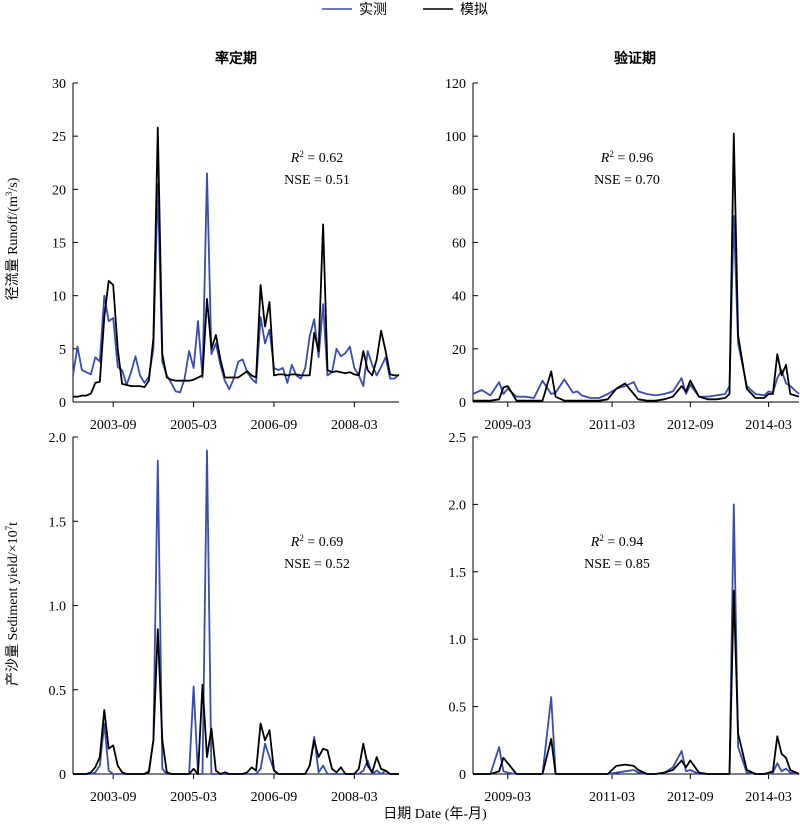 This screenshot has width=800, height=825. Describe the element at coordinates (455, 84) in the screenshot. I see `y-tick-label: 120` at that location.